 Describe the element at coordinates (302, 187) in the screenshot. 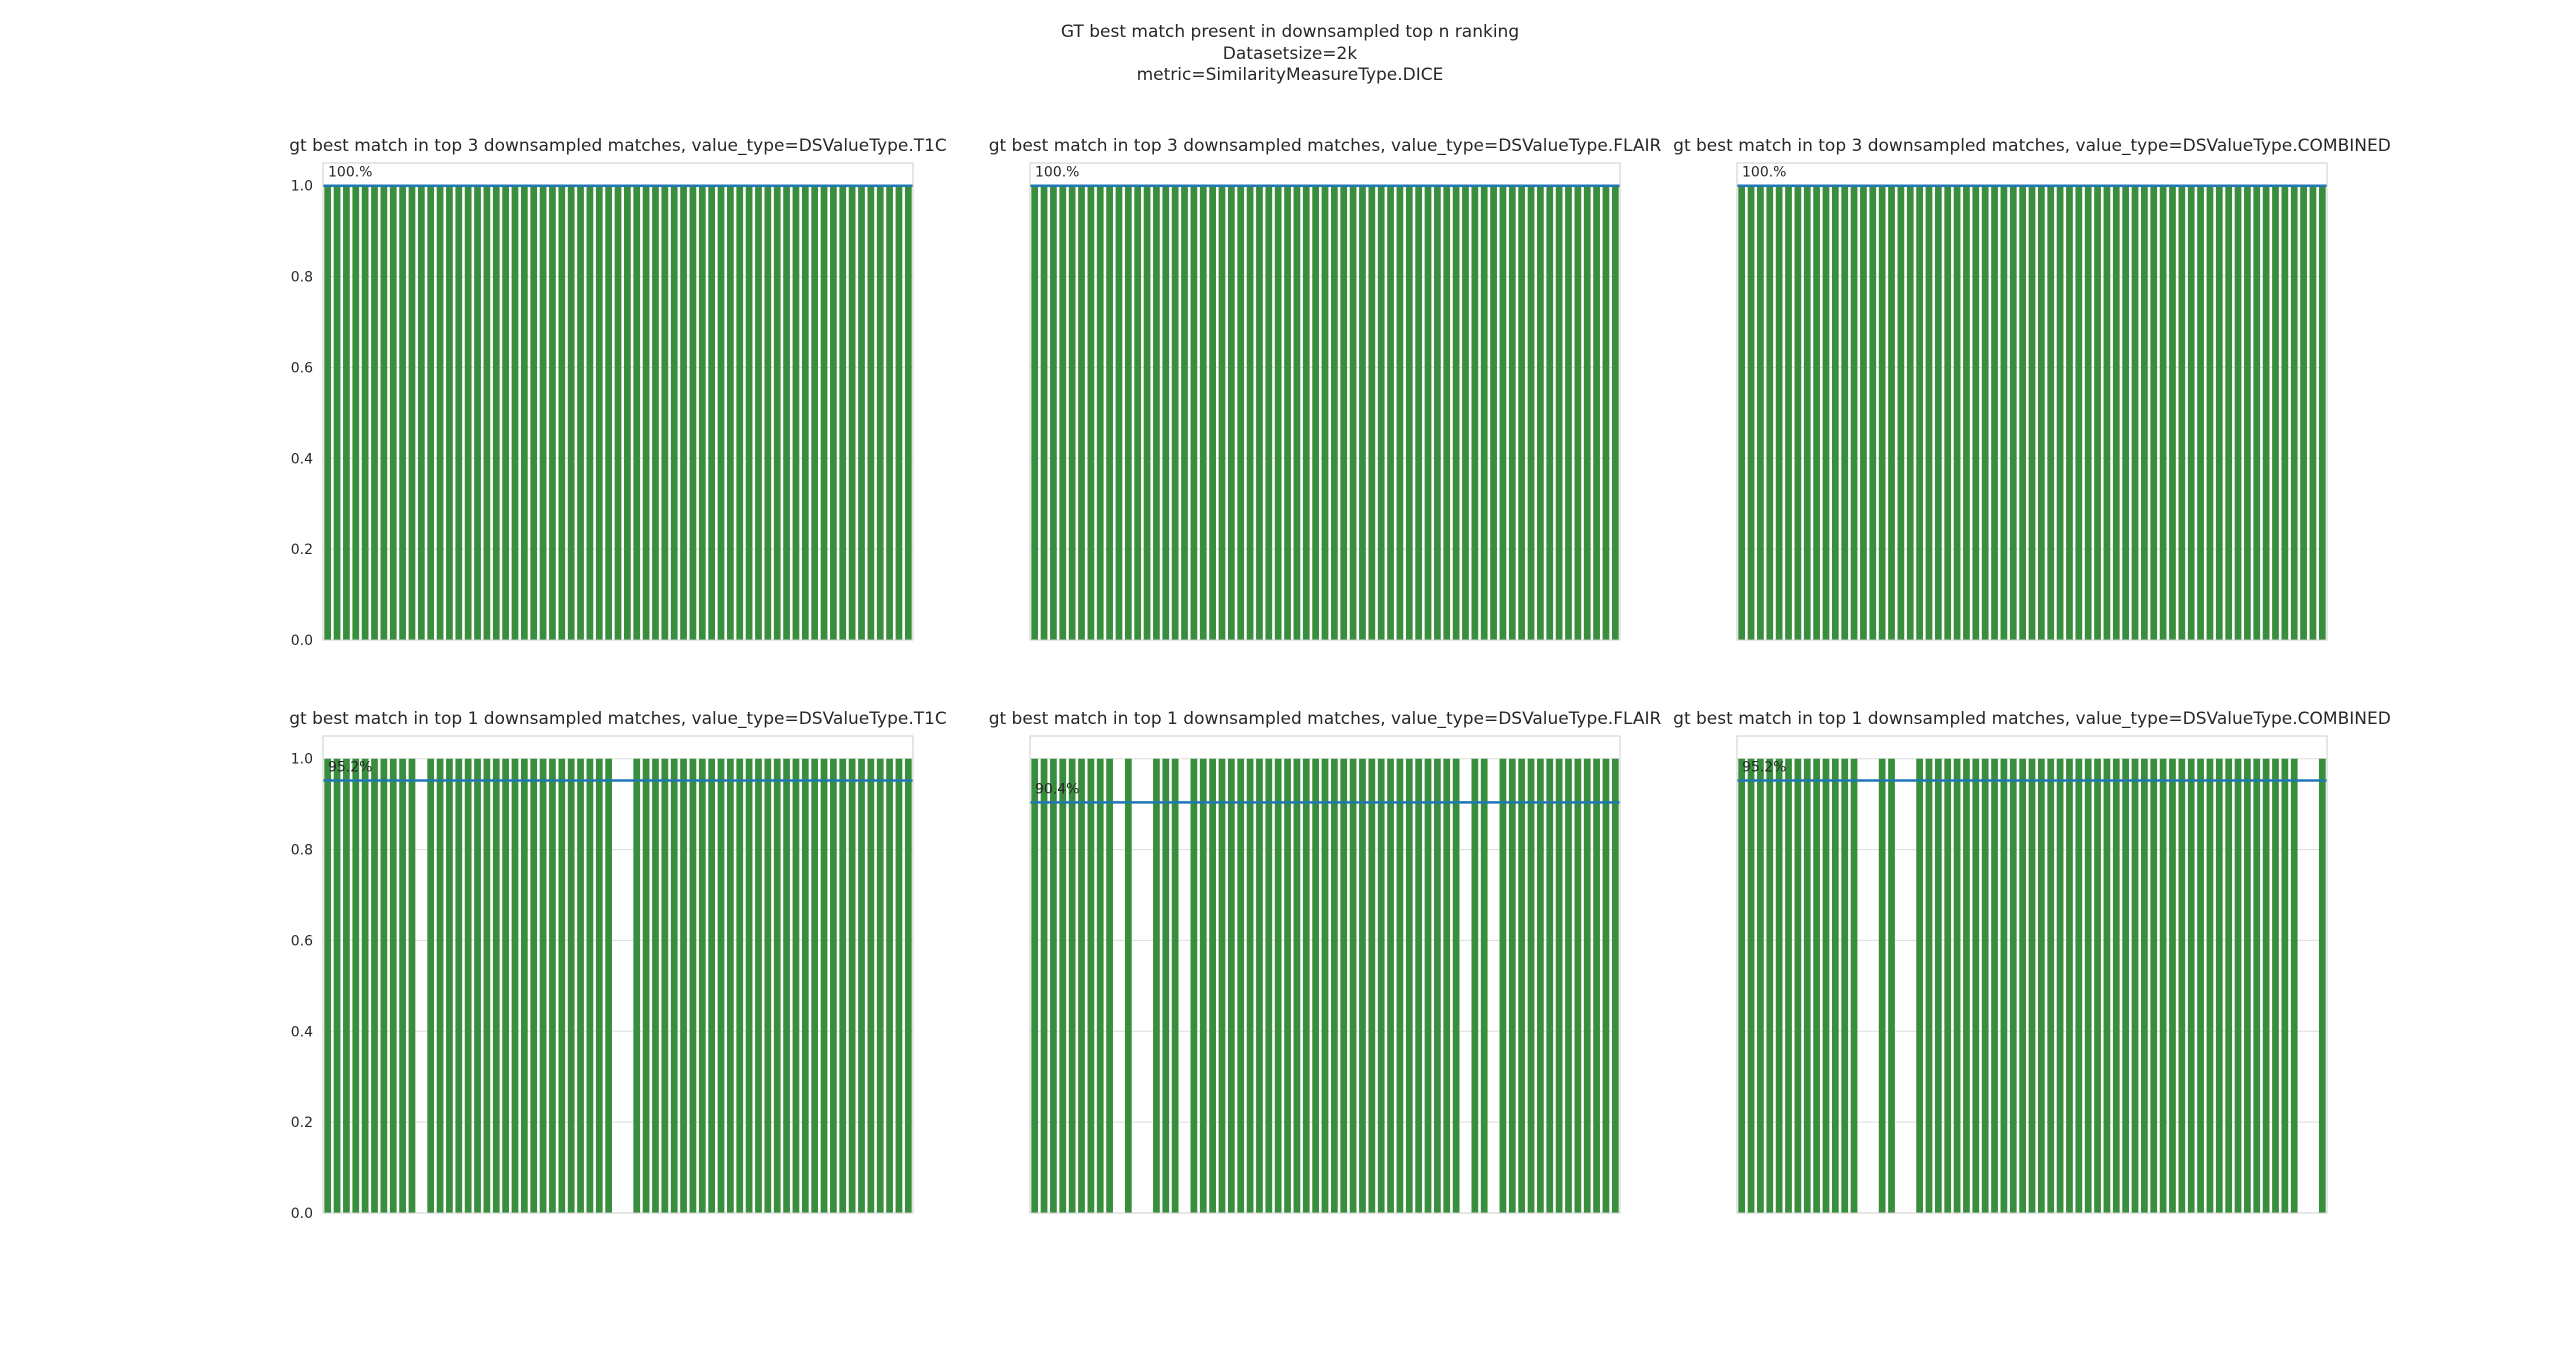

I see `y-tick-label: 1.0` at that location.